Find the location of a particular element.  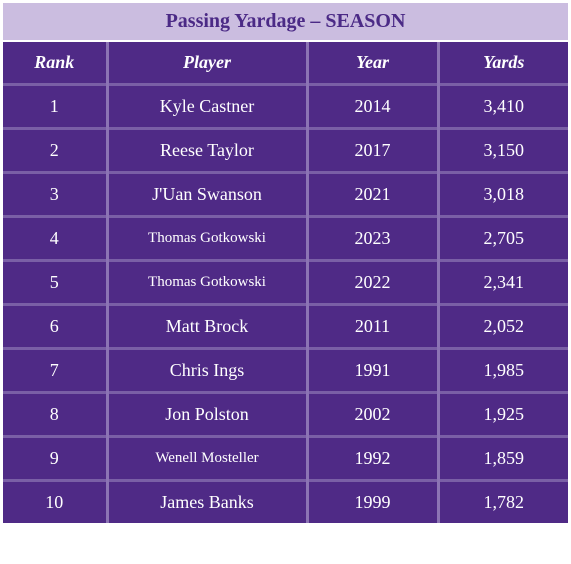

table-cell: 3 is located at coordinates (55, 194).